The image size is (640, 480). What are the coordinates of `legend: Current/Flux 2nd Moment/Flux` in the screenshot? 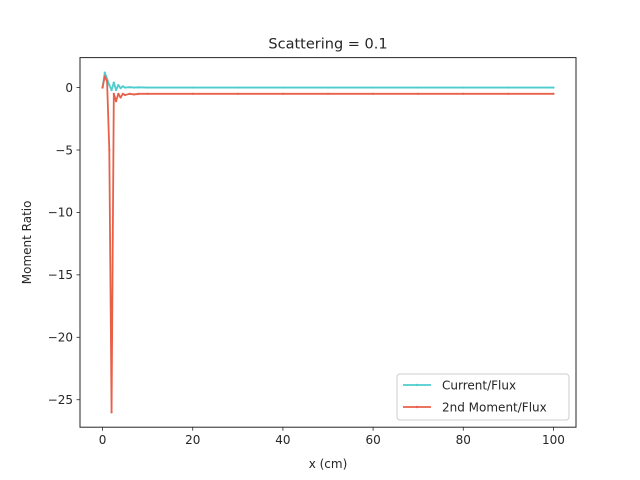 It's located at (483, 397).